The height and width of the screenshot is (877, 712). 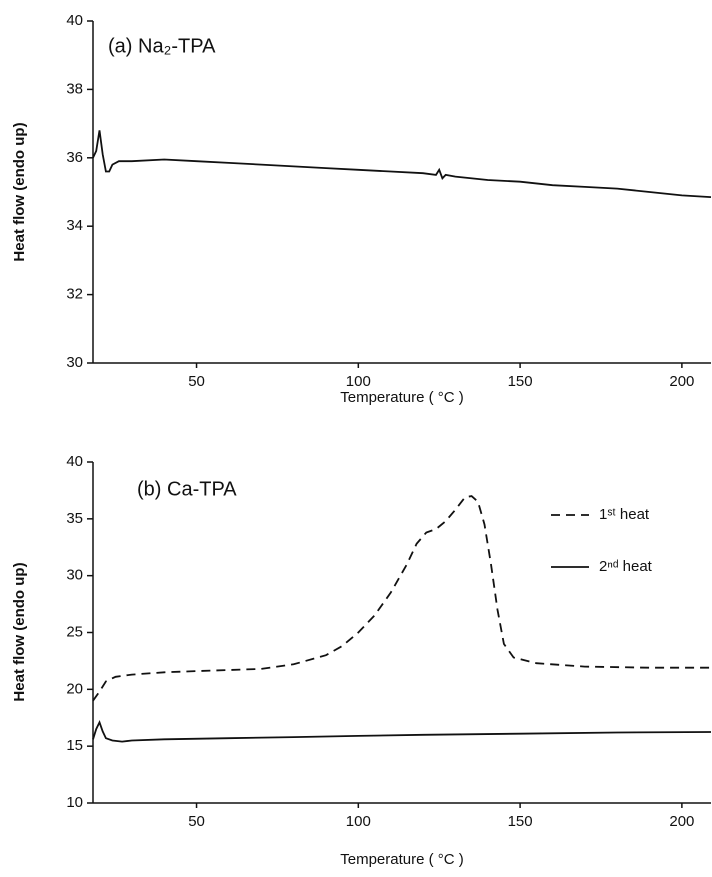 I want to click on y-tick-label: 38, so click(x=74, y=88).